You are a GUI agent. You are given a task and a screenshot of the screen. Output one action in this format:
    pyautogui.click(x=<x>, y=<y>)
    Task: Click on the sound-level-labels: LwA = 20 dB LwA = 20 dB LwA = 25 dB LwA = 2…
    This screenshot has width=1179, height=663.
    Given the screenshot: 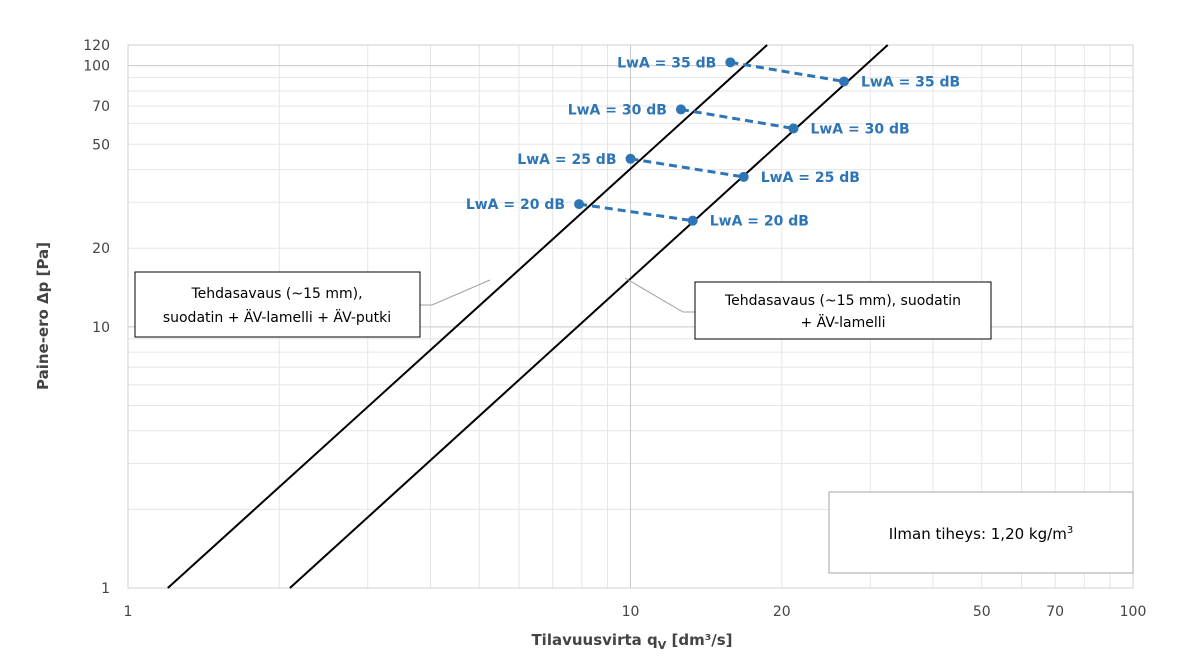 What is the action you would take?
    pyautogui.click(x=713, y=142)
    